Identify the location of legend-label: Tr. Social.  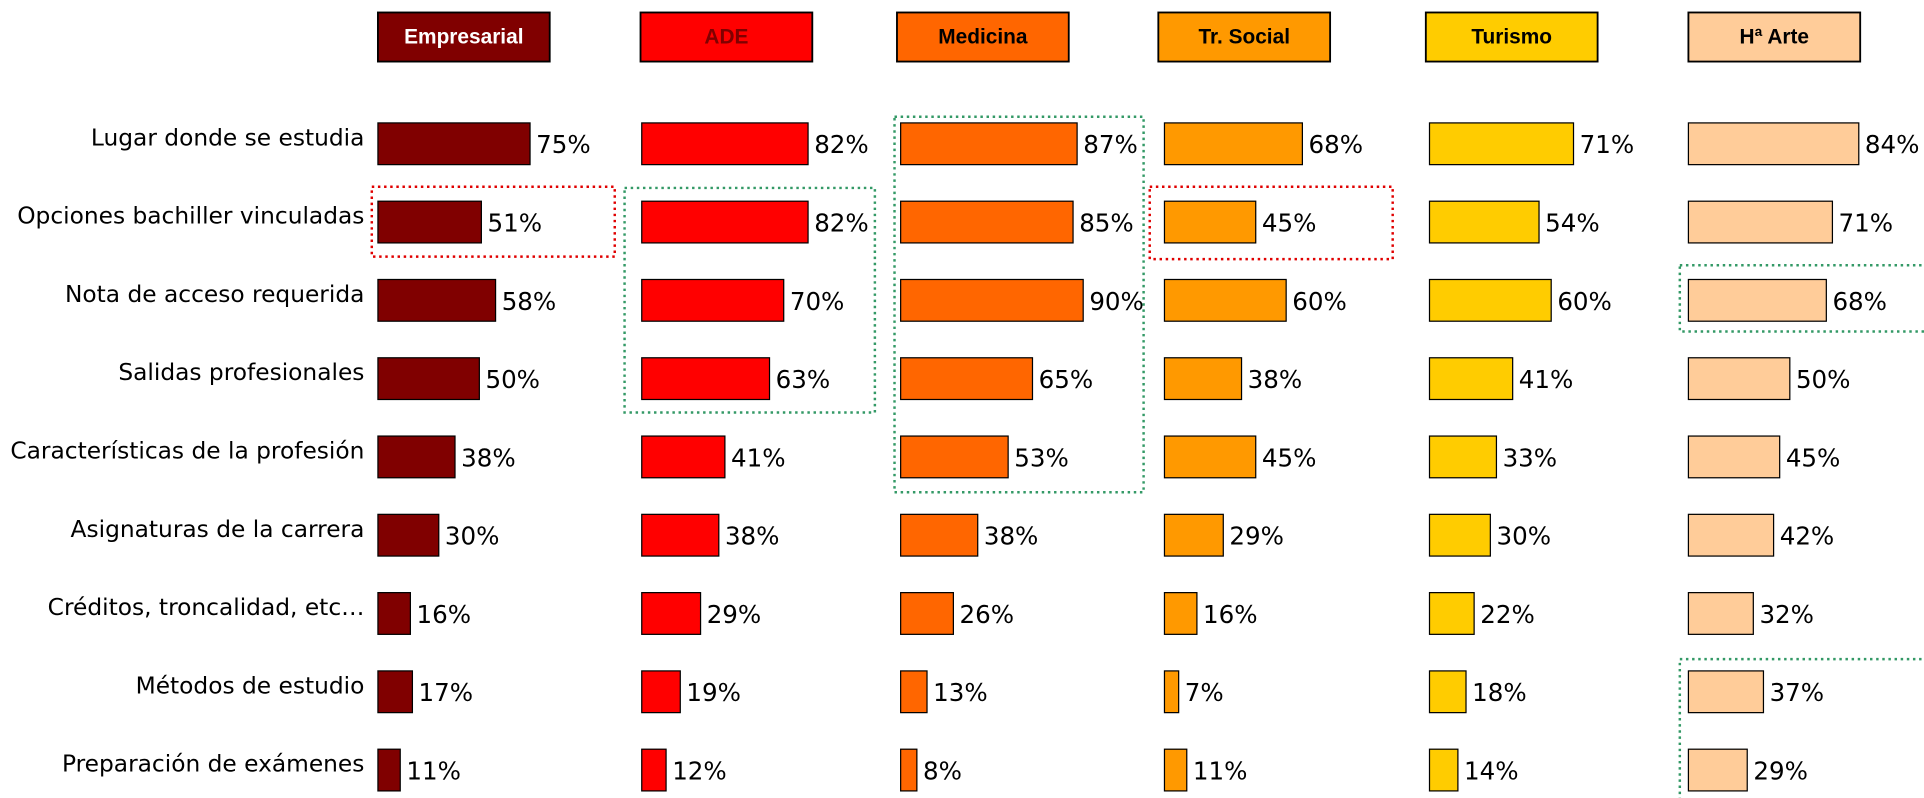
(1244, 37).